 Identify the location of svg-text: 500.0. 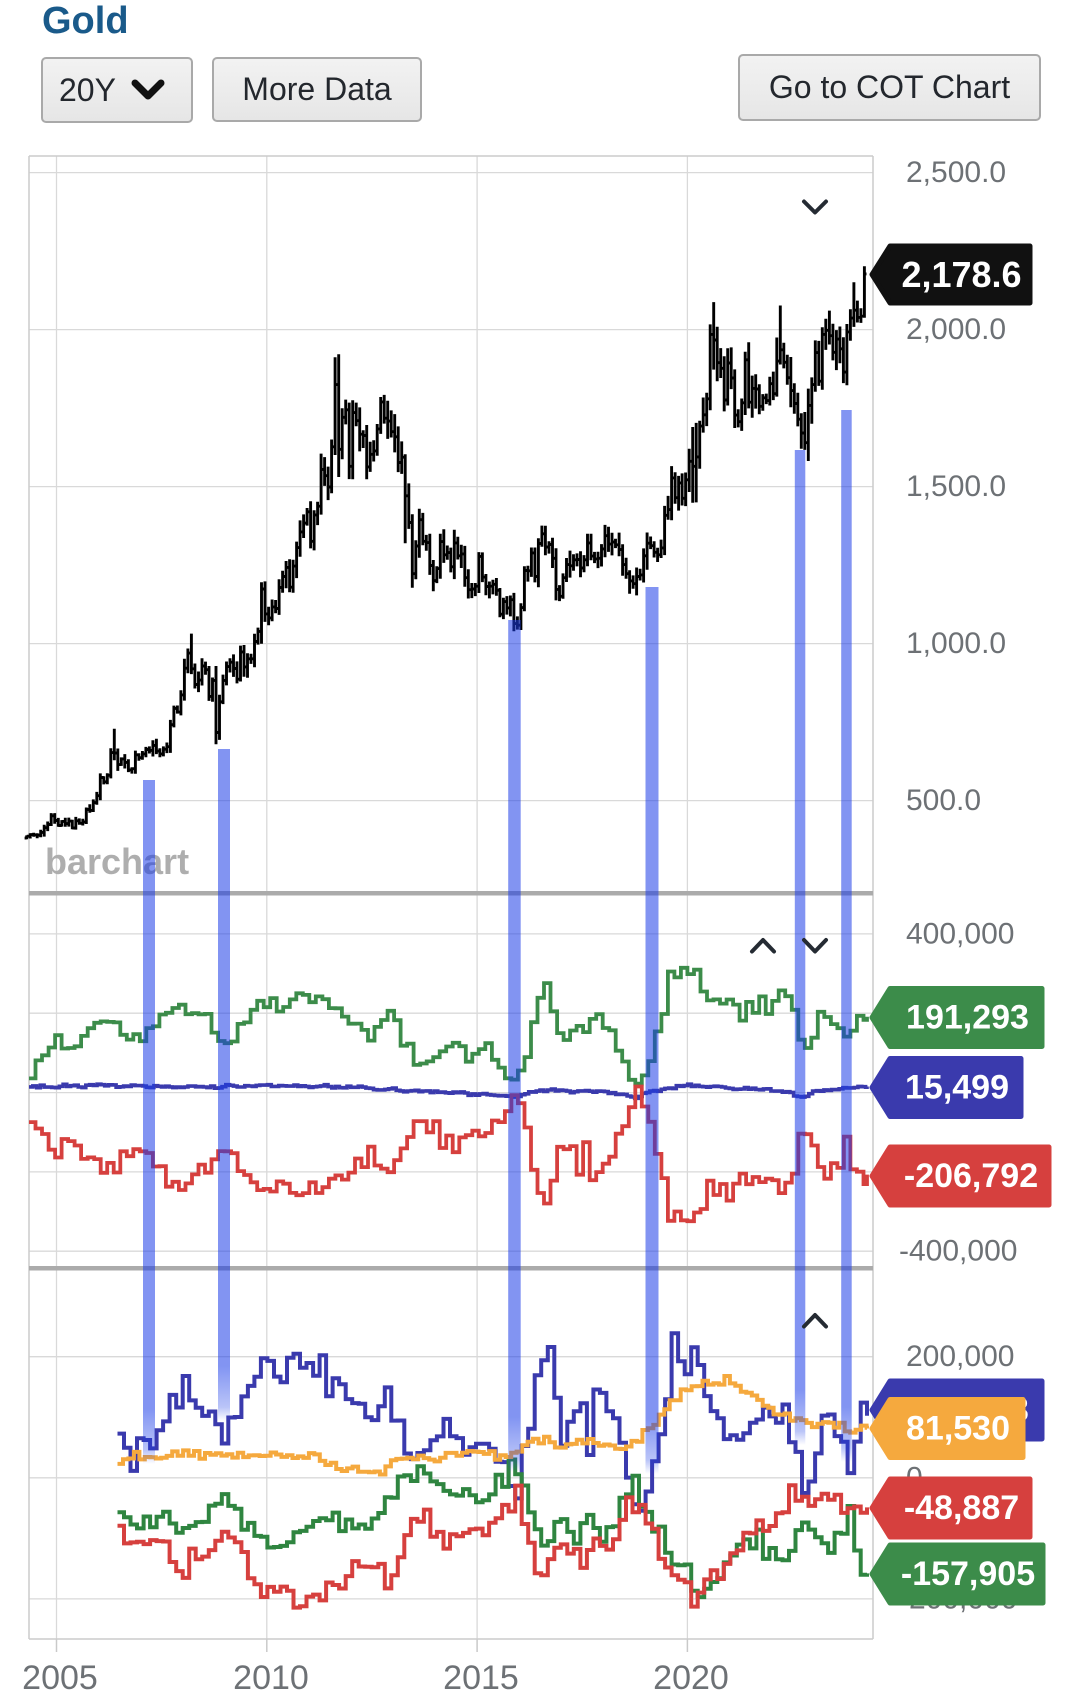
(943, 800).